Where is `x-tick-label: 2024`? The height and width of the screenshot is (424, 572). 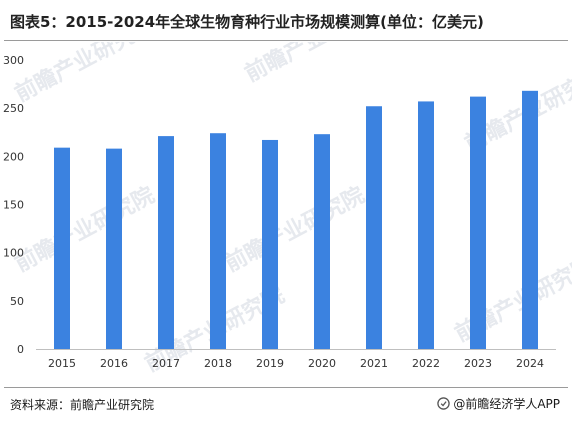 x-tick-label: 2024 is located at coordinates (530, 363).